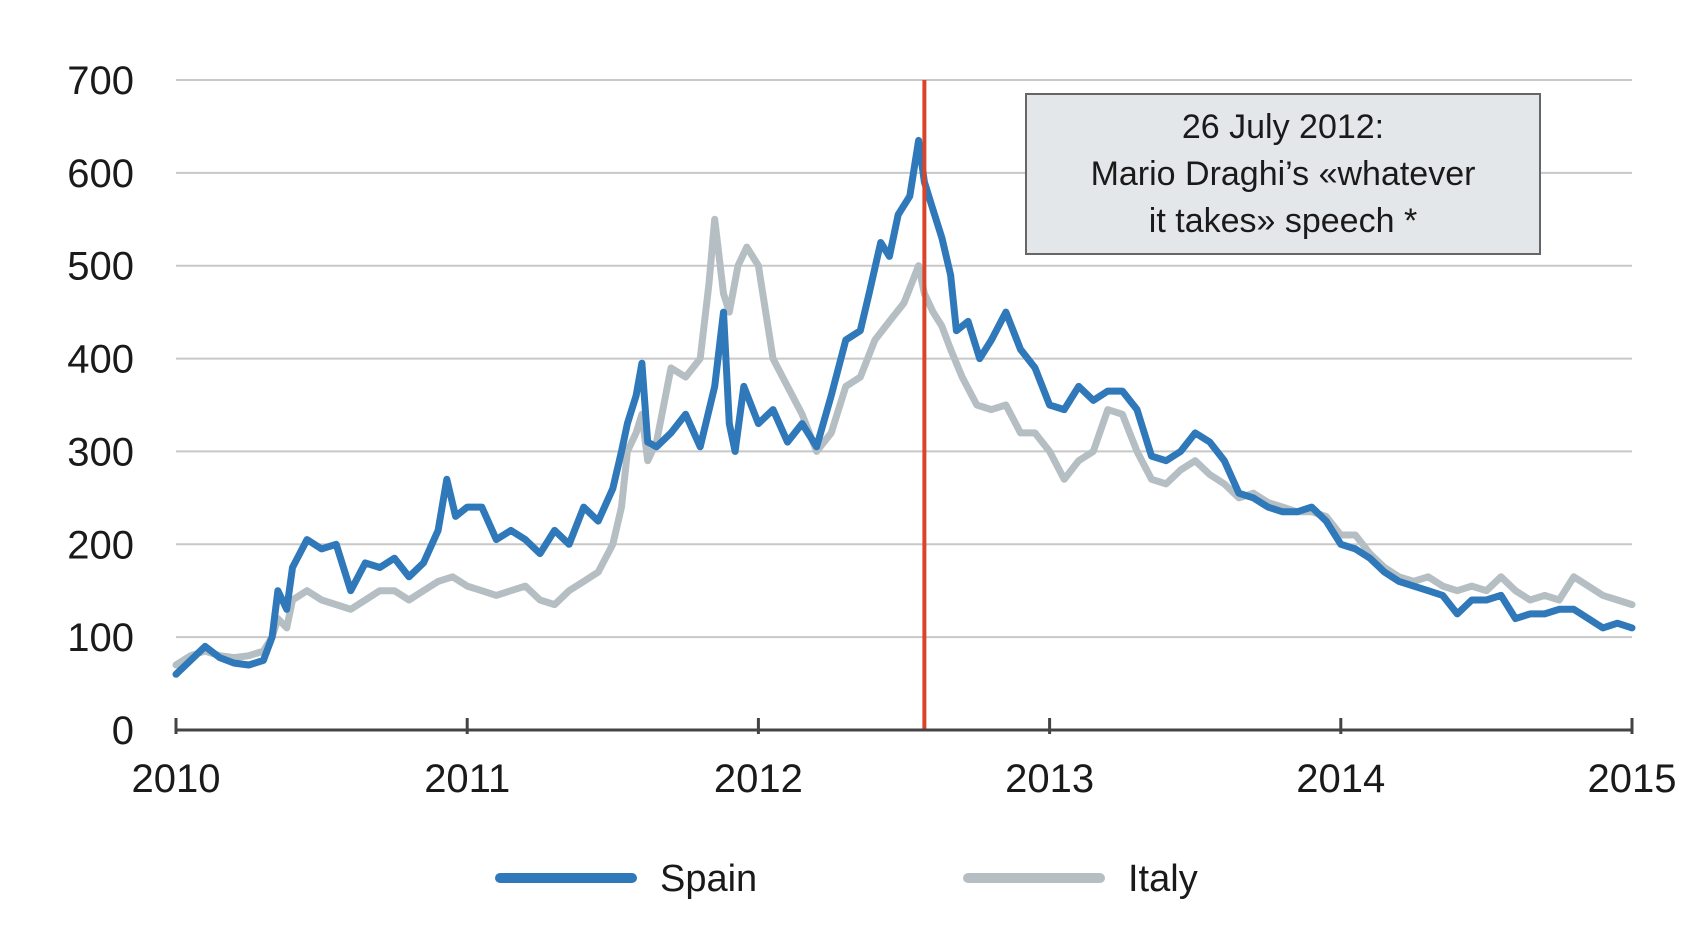 The height and width of the screenshot is (926, 1682). I want to click on y-tick-label: 600, so click(100, 174).